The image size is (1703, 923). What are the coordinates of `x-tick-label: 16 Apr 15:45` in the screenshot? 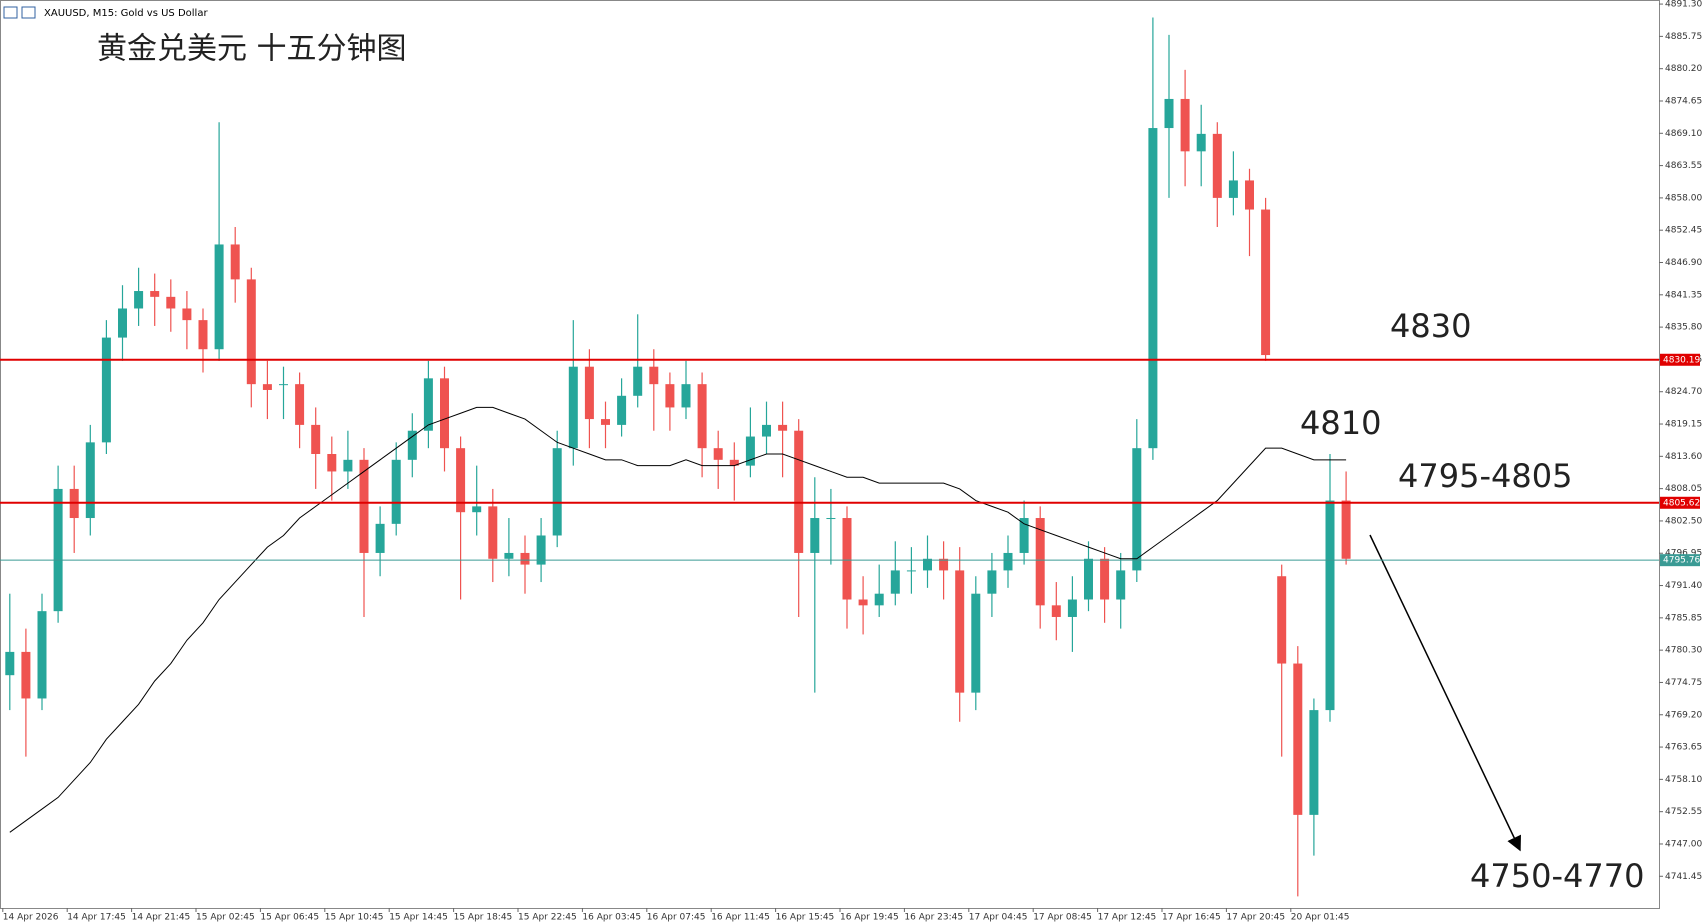 It's located at (805, 918).